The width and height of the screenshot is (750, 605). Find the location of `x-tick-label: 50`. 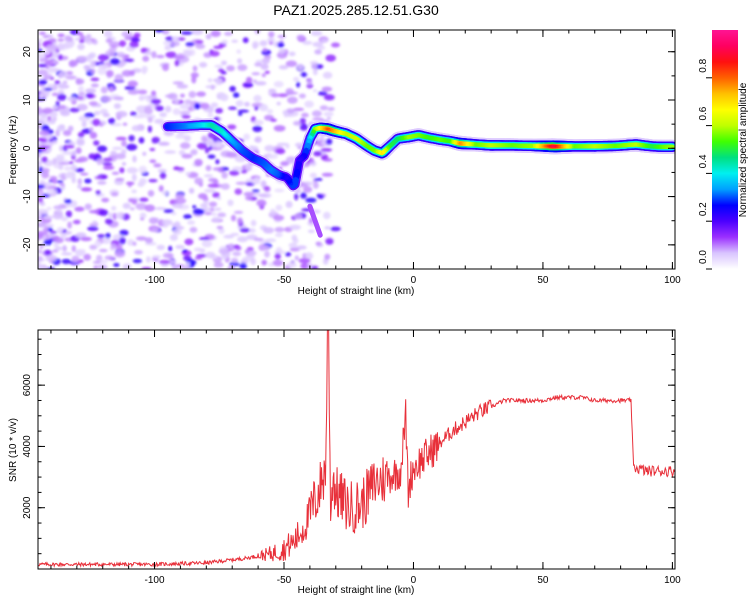

x-tick-label: 50 is located at coordinates (543, 580).